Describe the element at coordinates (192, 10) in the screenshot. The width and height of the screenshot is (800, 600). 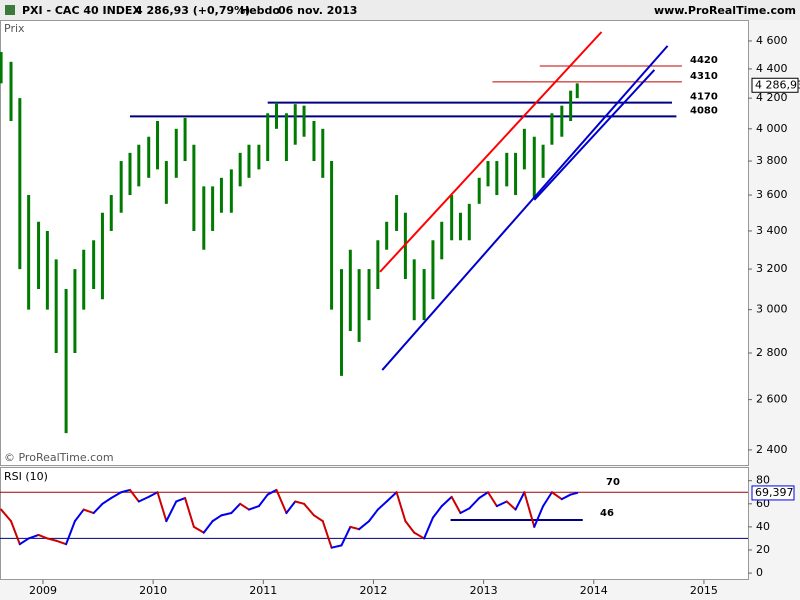
I see `quote: 4 286,93 (+0,79%)` at that location.